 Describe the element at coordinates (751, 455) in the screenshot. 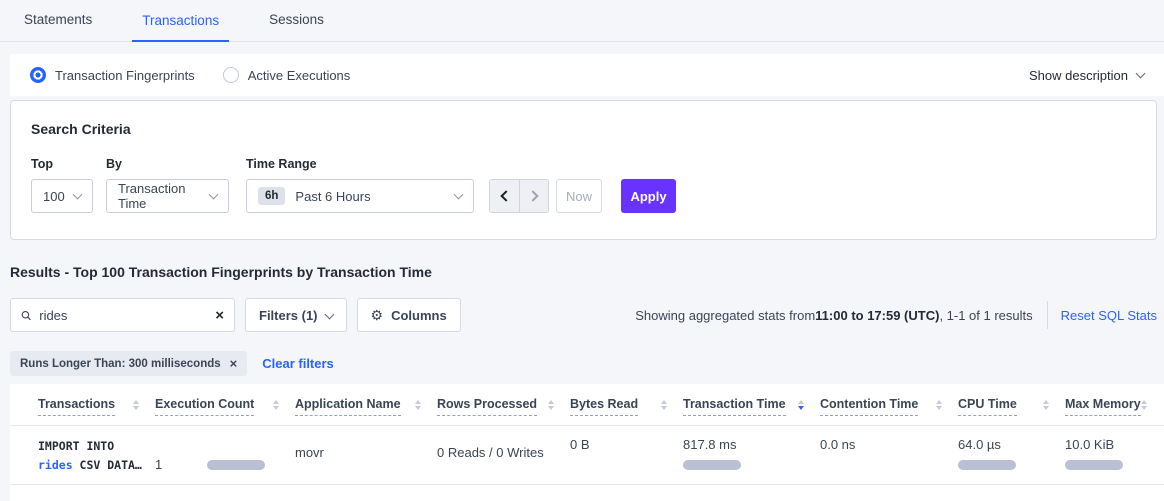

I see `transaction-time-cell: 817.8 ms` at that location.